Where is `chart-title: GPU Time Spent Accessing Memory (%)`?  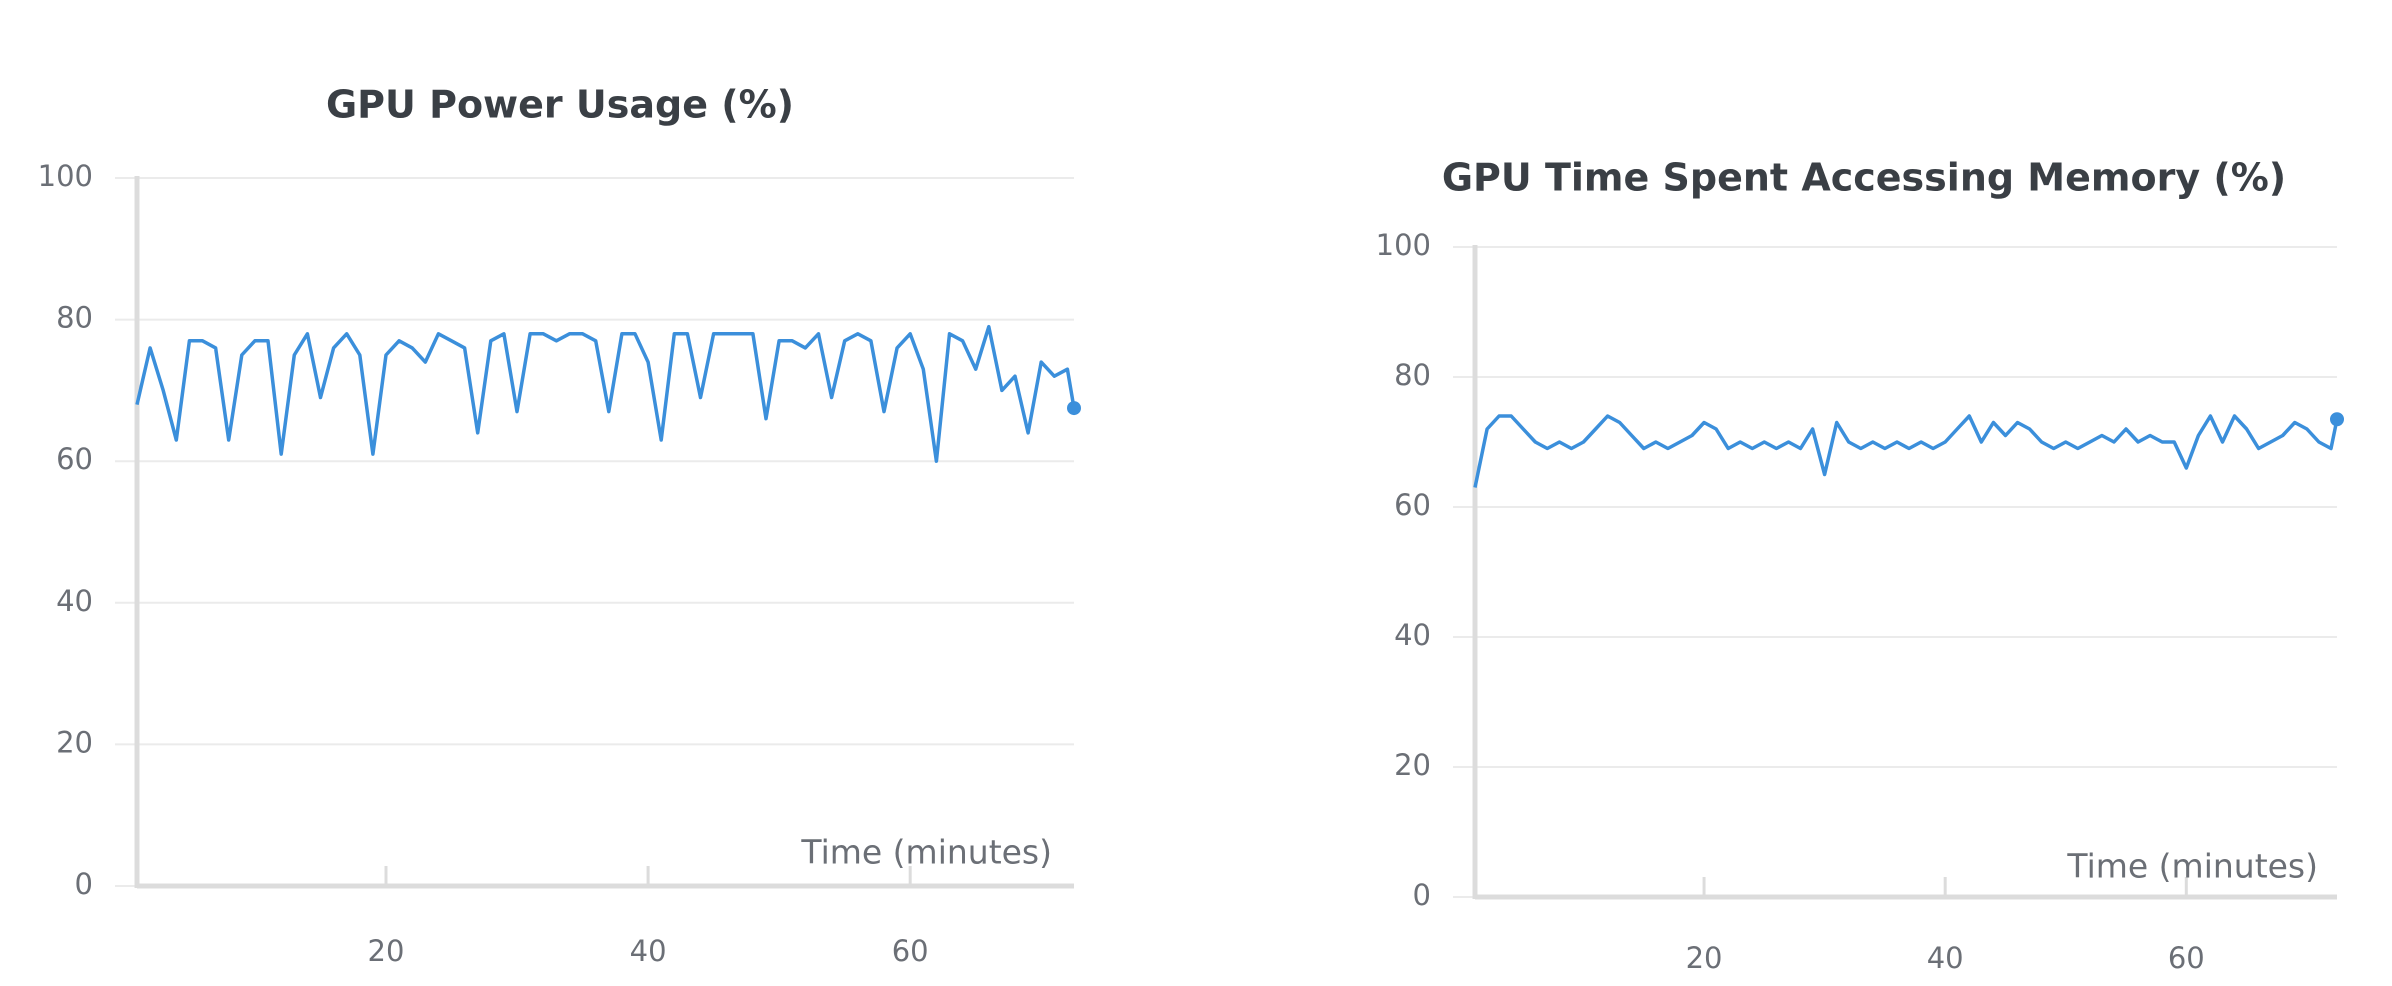
chart-title: GPU Time Spent Accessing Memory (%) is located at coordinates (1864, 178).